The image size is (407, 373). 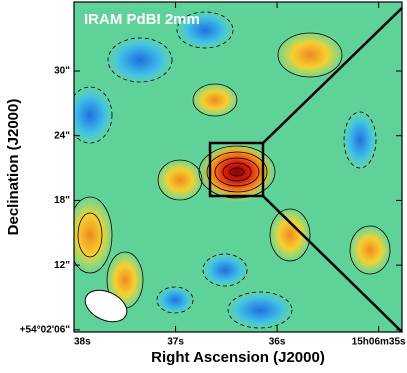 I want to click on y-tick-label: 30", so click(x=62, y=71).